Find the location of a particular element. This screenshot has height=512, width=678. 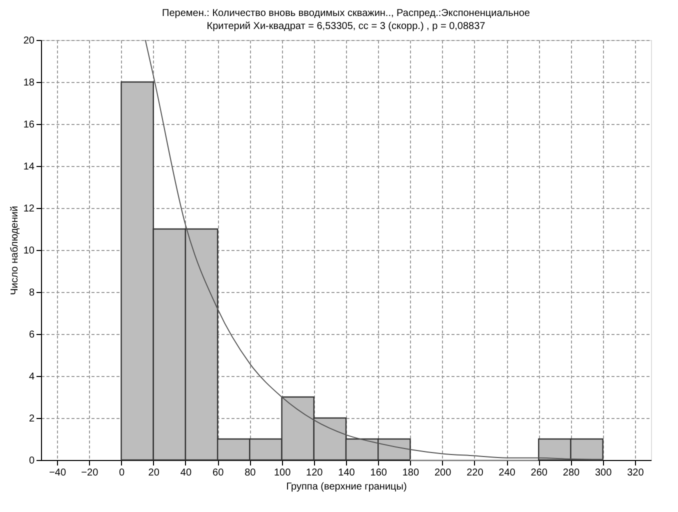

x-tick-label: −20 is located at coordinates (90, 473).